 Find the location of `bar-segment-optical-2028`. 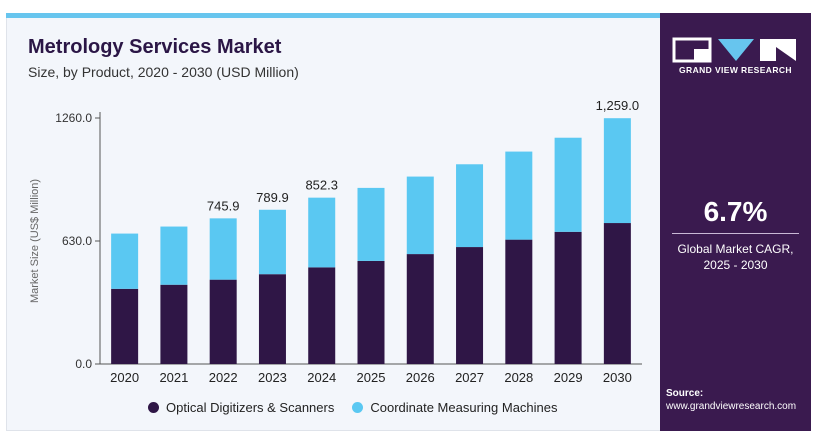

bar-segment-optical-2028 is located at coordinates (519, 301).